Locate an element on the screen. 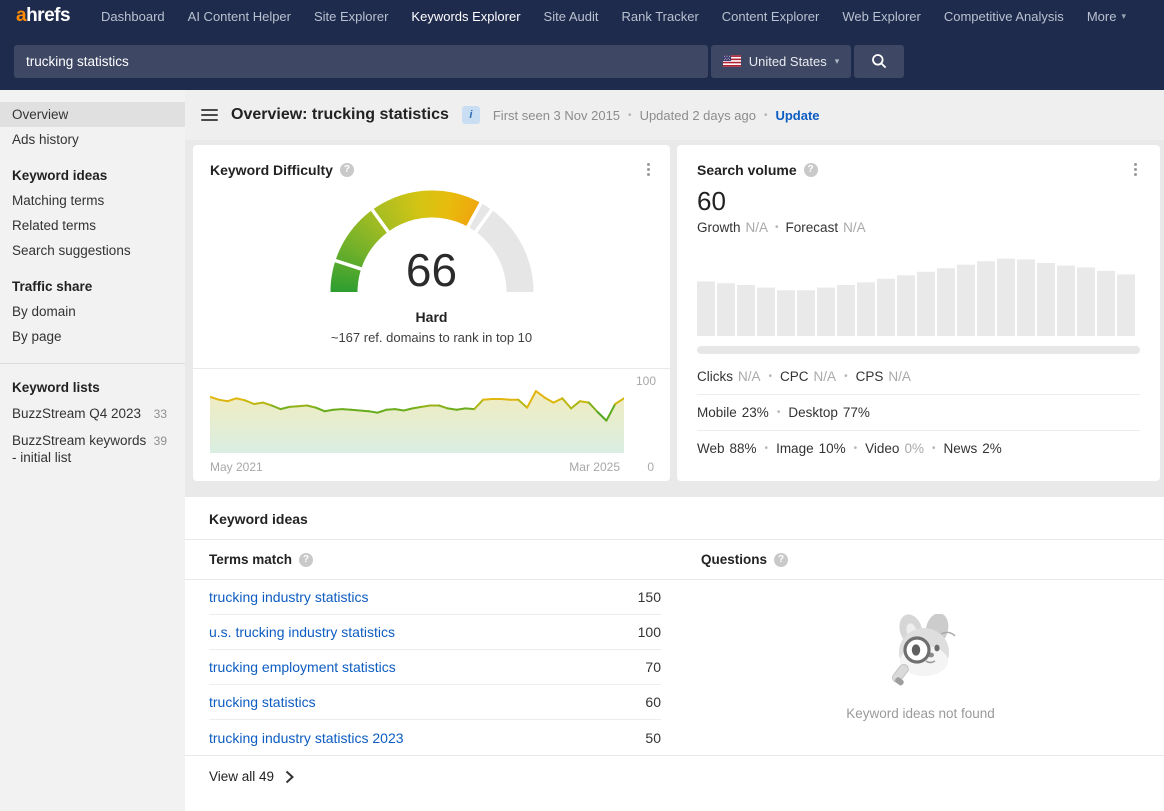  keyword-link: trucking employment statistics is located at coordinates (302, 667).